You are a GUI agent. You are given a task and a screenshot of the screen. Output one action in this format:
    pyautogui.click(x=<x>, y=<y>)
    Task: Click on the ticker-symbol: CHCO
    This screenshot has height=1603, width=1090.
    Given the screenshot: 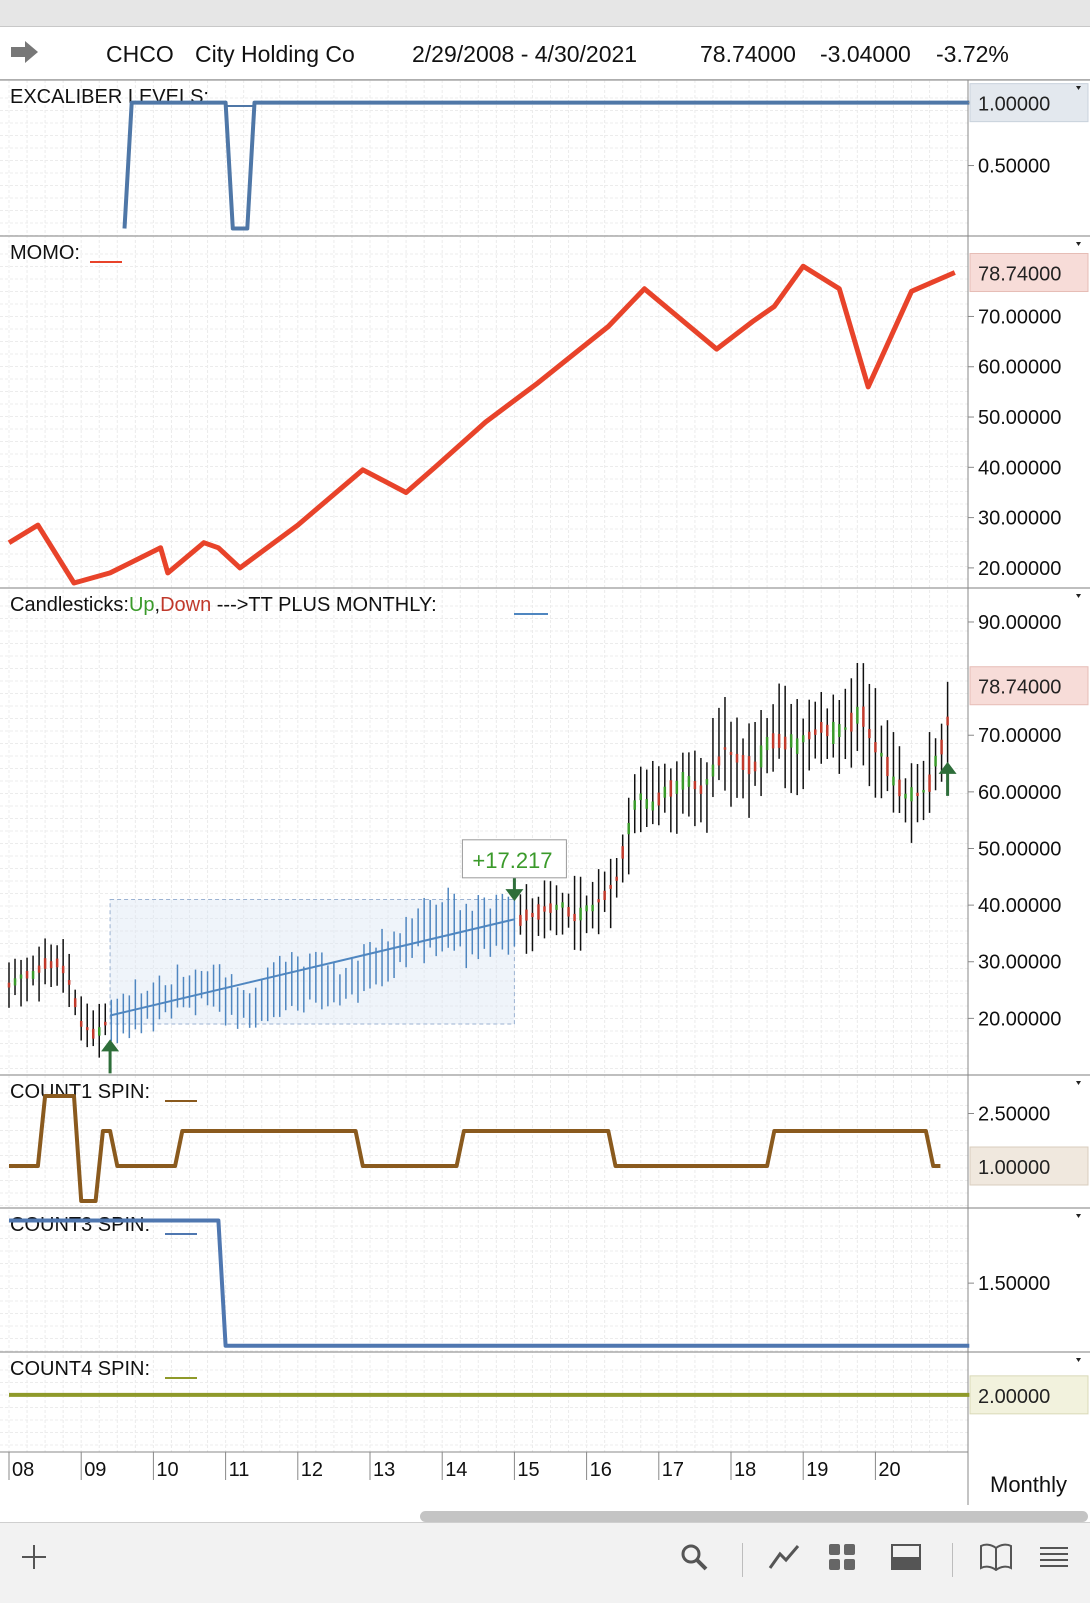 What is the action you would take?
    pyautogui.click(x=140, y=54)
    